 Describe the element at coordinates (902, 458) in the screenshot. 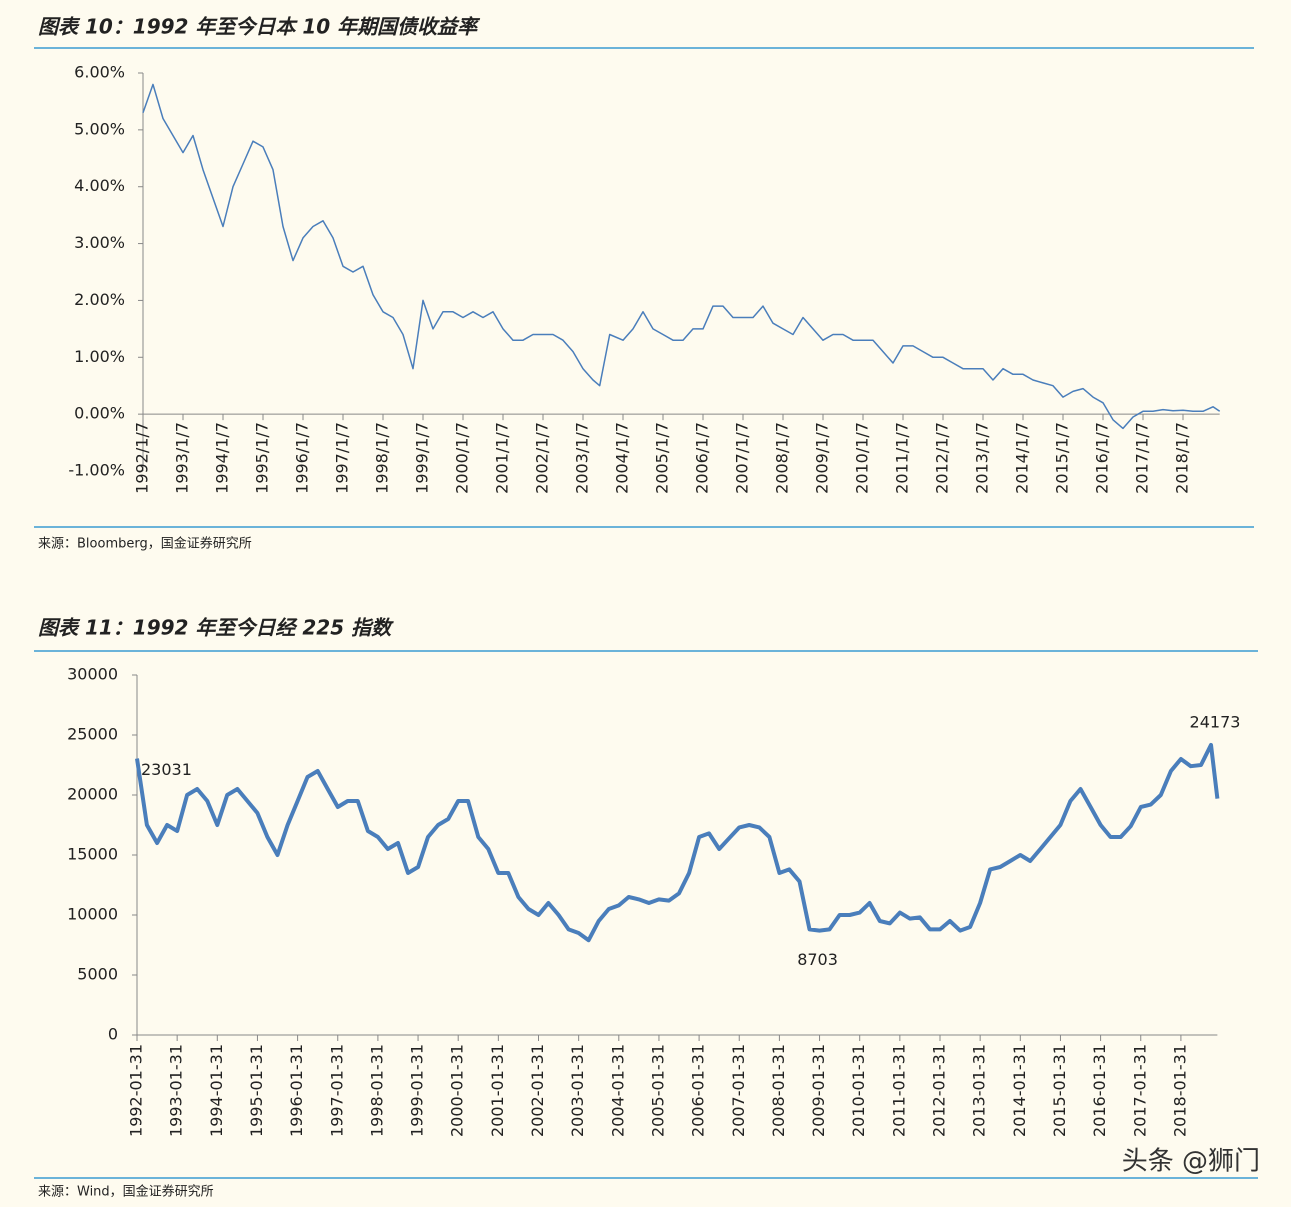

I see `x-tick-label: 2011/1/7` at that location.